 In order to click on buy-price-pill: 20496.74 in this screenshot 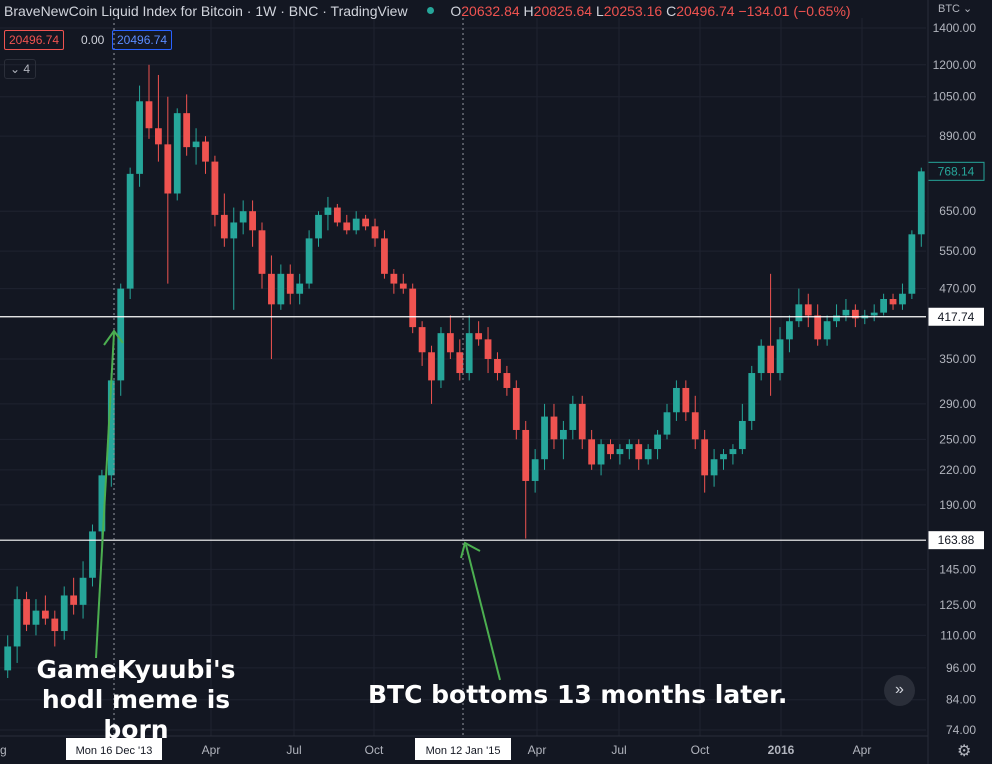, I will do `click(142, 40)`.